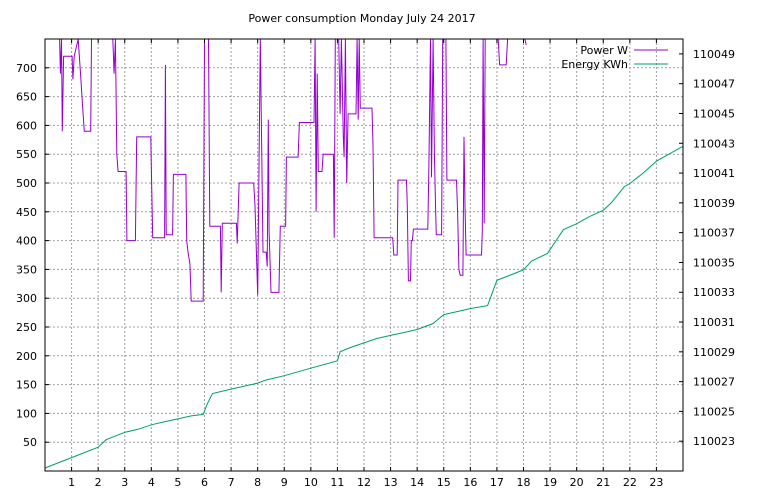  Describe the element at coordinates (26, 385) in the screenshot. I see `y-tick-label: 150` at that location.